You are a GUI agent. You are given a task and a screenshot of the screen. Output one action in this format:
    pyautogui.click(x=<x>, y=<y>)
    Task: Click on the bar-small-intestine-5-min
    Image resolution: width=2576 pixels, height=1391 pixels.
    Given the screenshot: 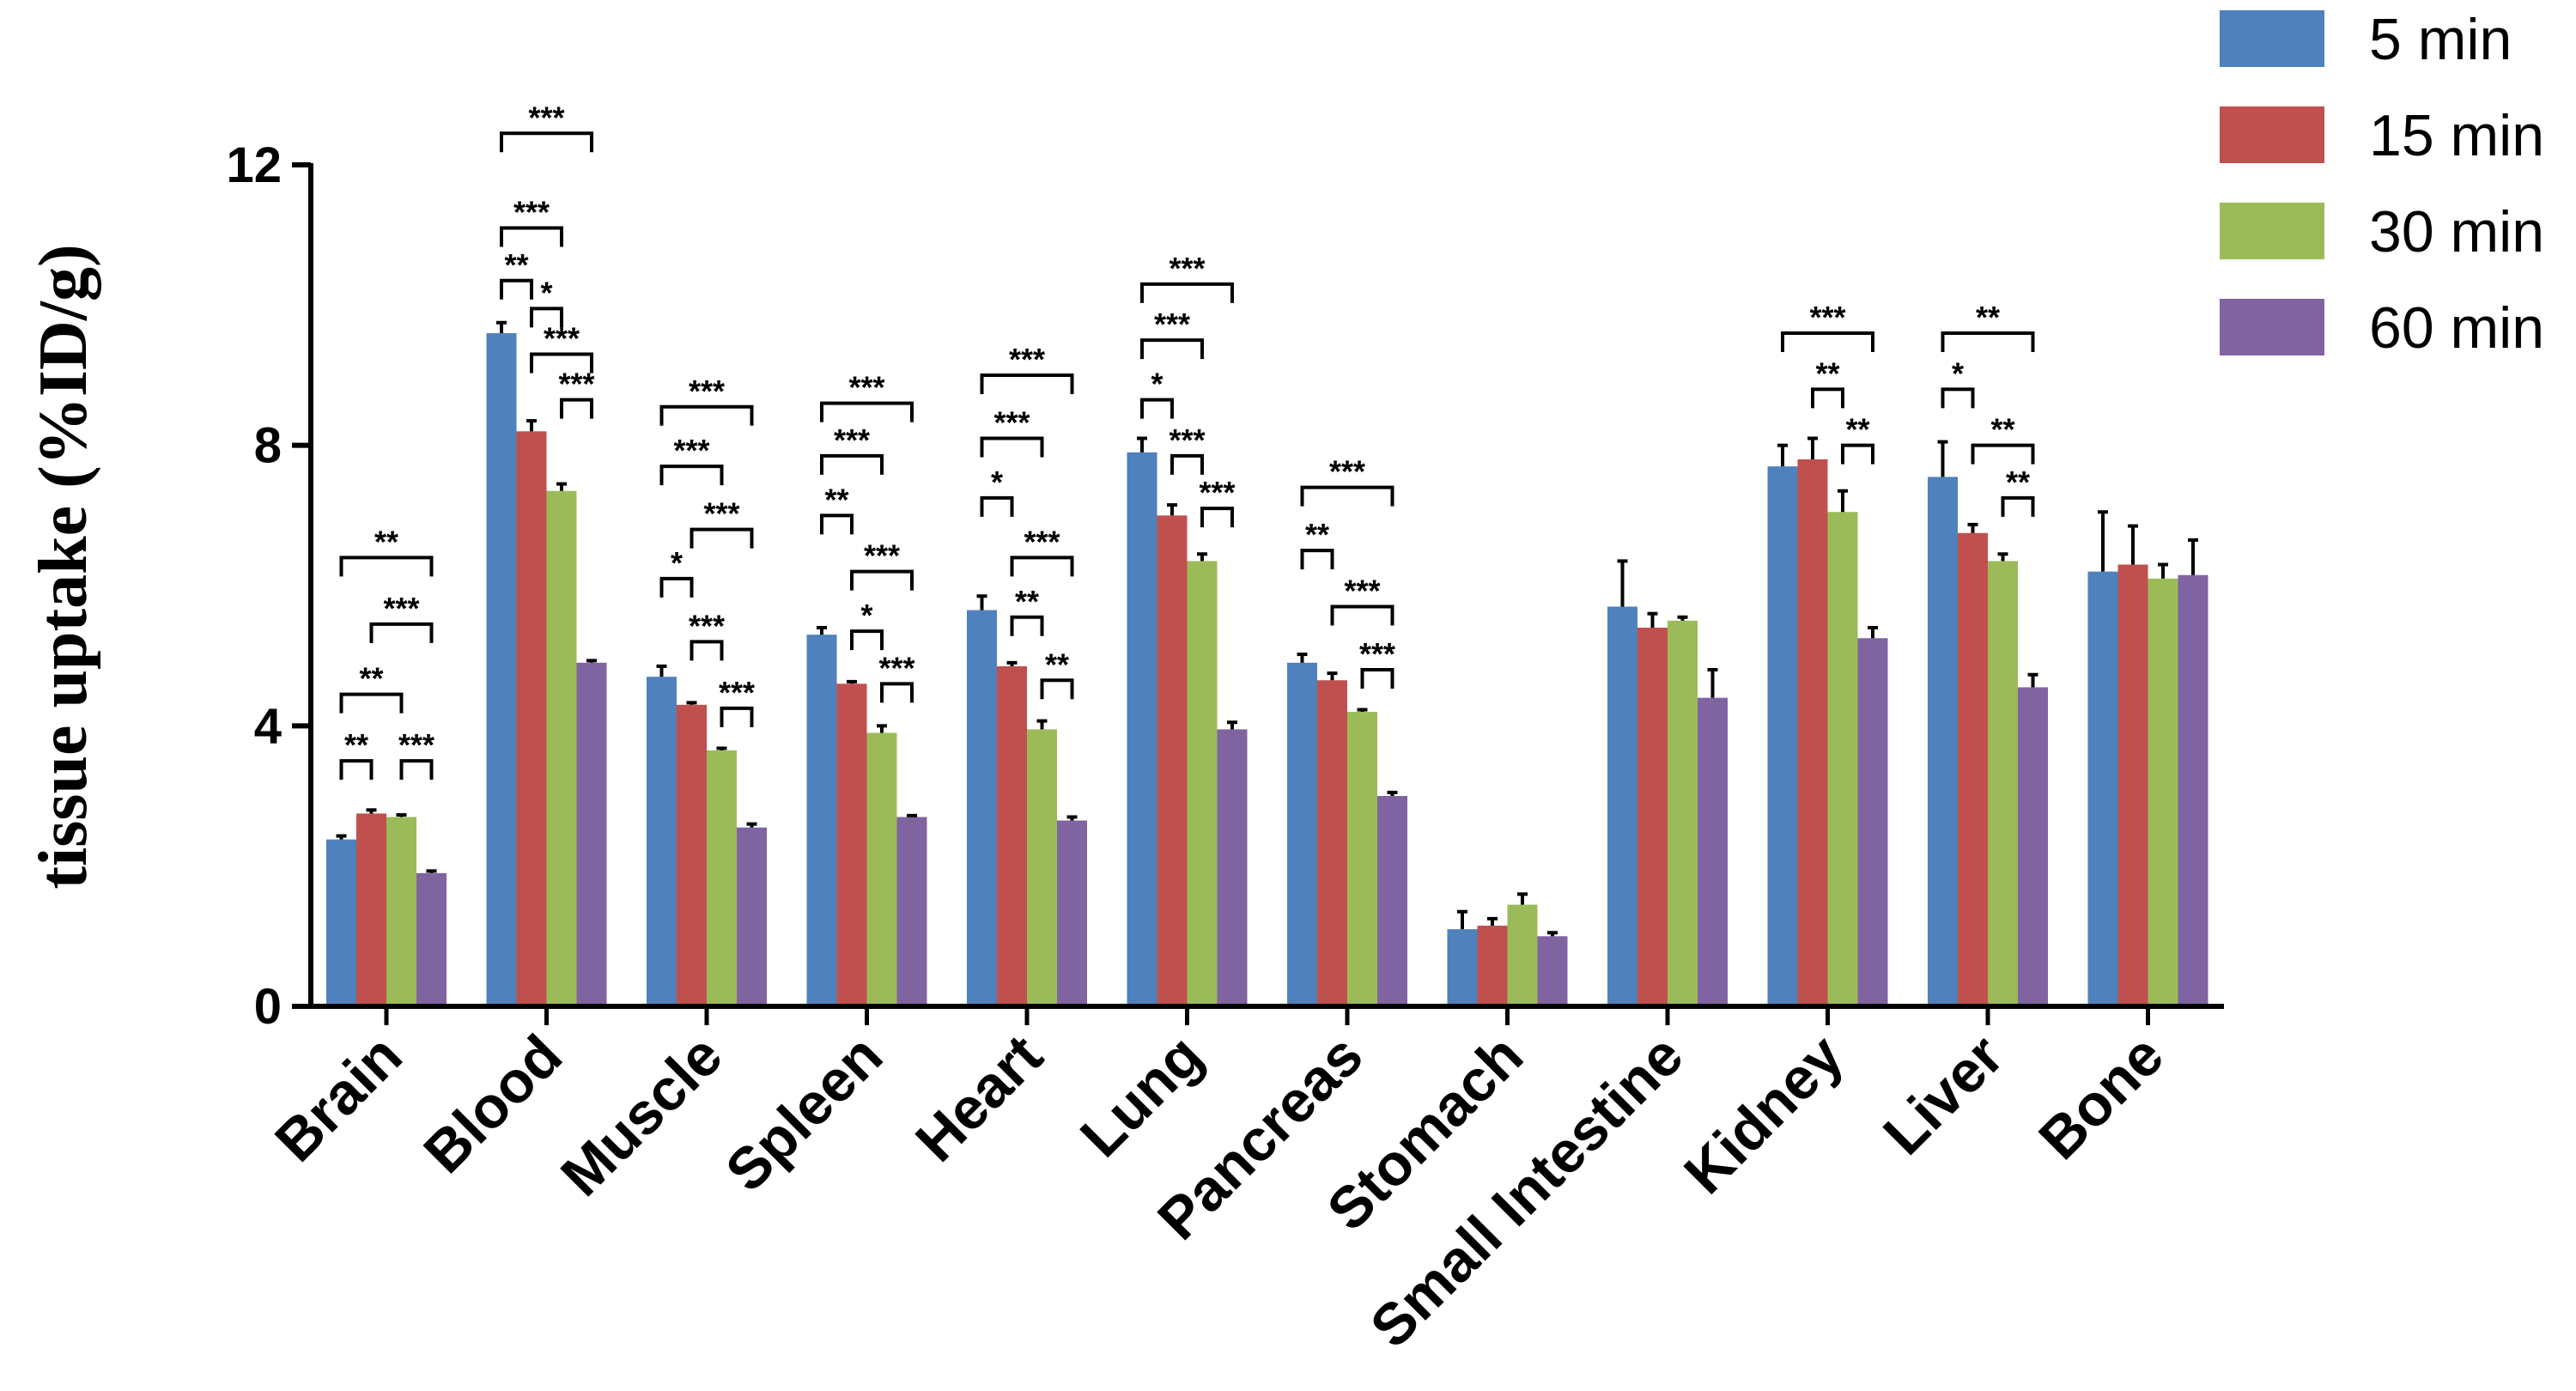 What is the action you would take?
    pyautogui.click(x=1622, y=806)
    